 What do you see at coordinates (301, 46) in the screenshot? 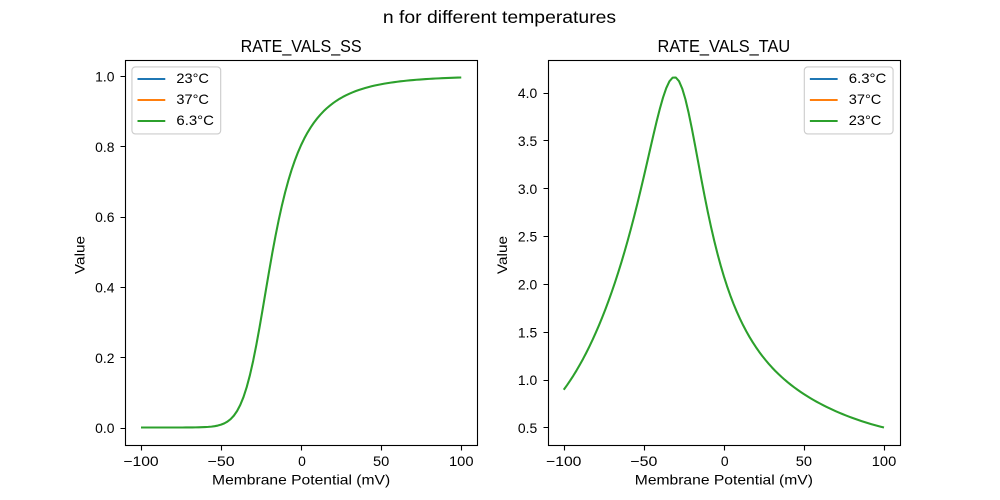
I see `svg-text: RATE_VALS_SS` at bounding box center [301, 46].